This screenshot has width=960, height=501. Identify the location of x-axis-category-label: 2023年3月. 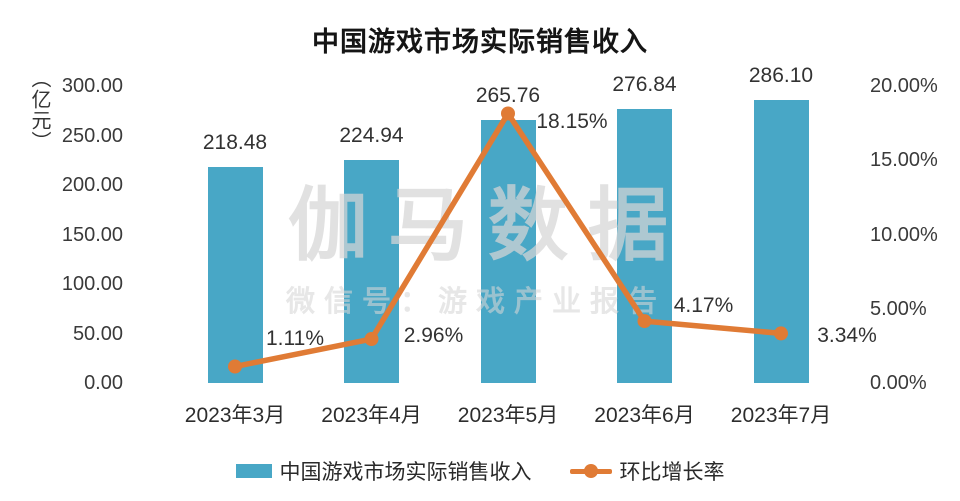
(235, 415).